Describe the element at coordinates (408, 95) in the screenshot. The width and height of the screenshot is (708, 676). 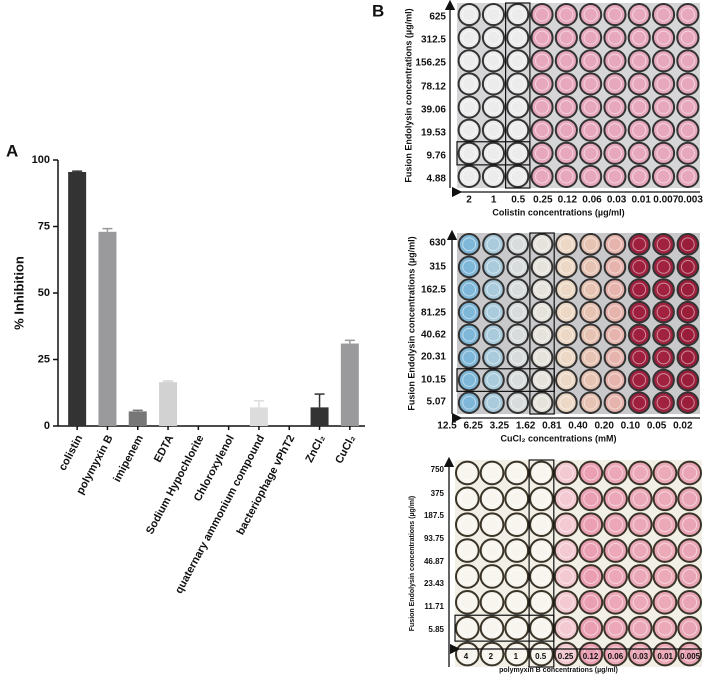
I see `y-axis-label: Fusion Endolysin concentrations (µg/ml)` at that location.